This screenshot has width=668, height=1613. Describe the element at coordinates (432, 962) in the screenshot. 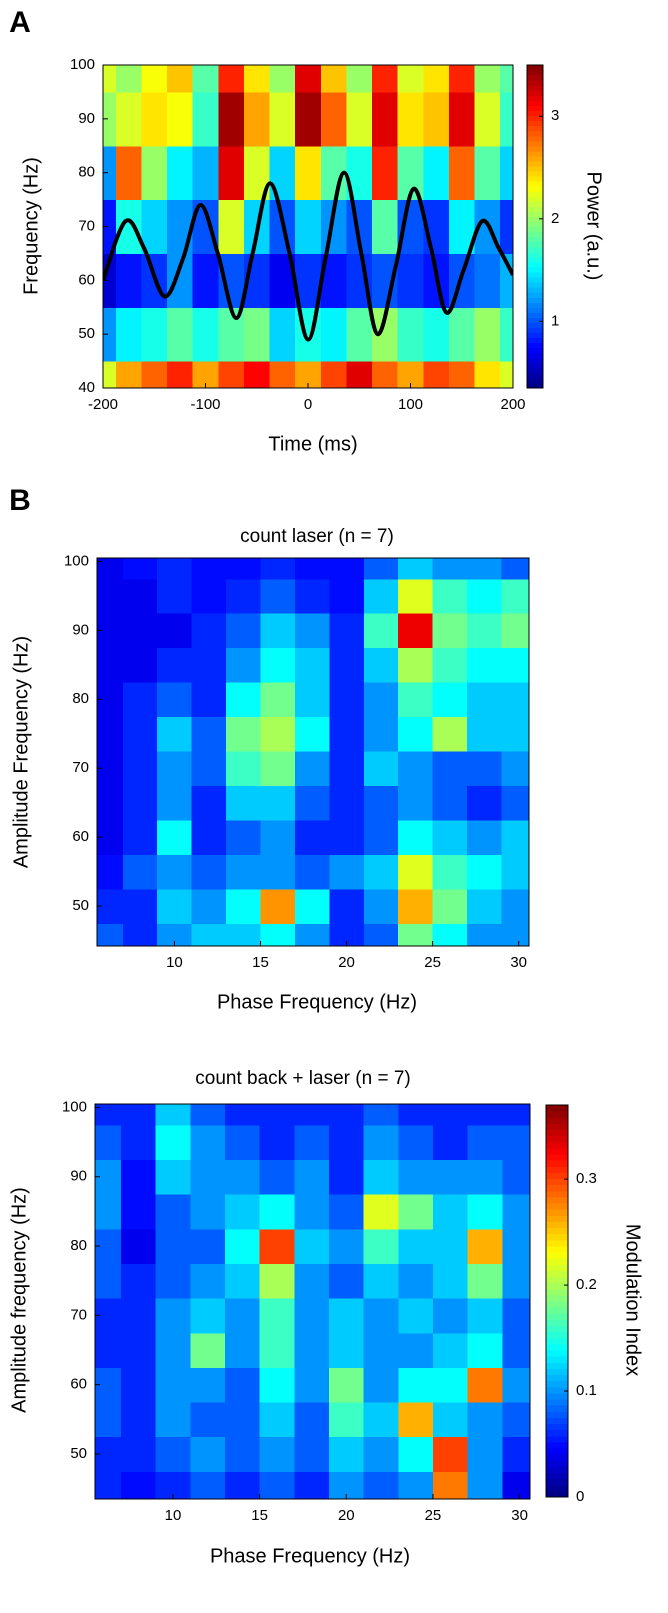

I see `x-tick-label: 25` at that location.